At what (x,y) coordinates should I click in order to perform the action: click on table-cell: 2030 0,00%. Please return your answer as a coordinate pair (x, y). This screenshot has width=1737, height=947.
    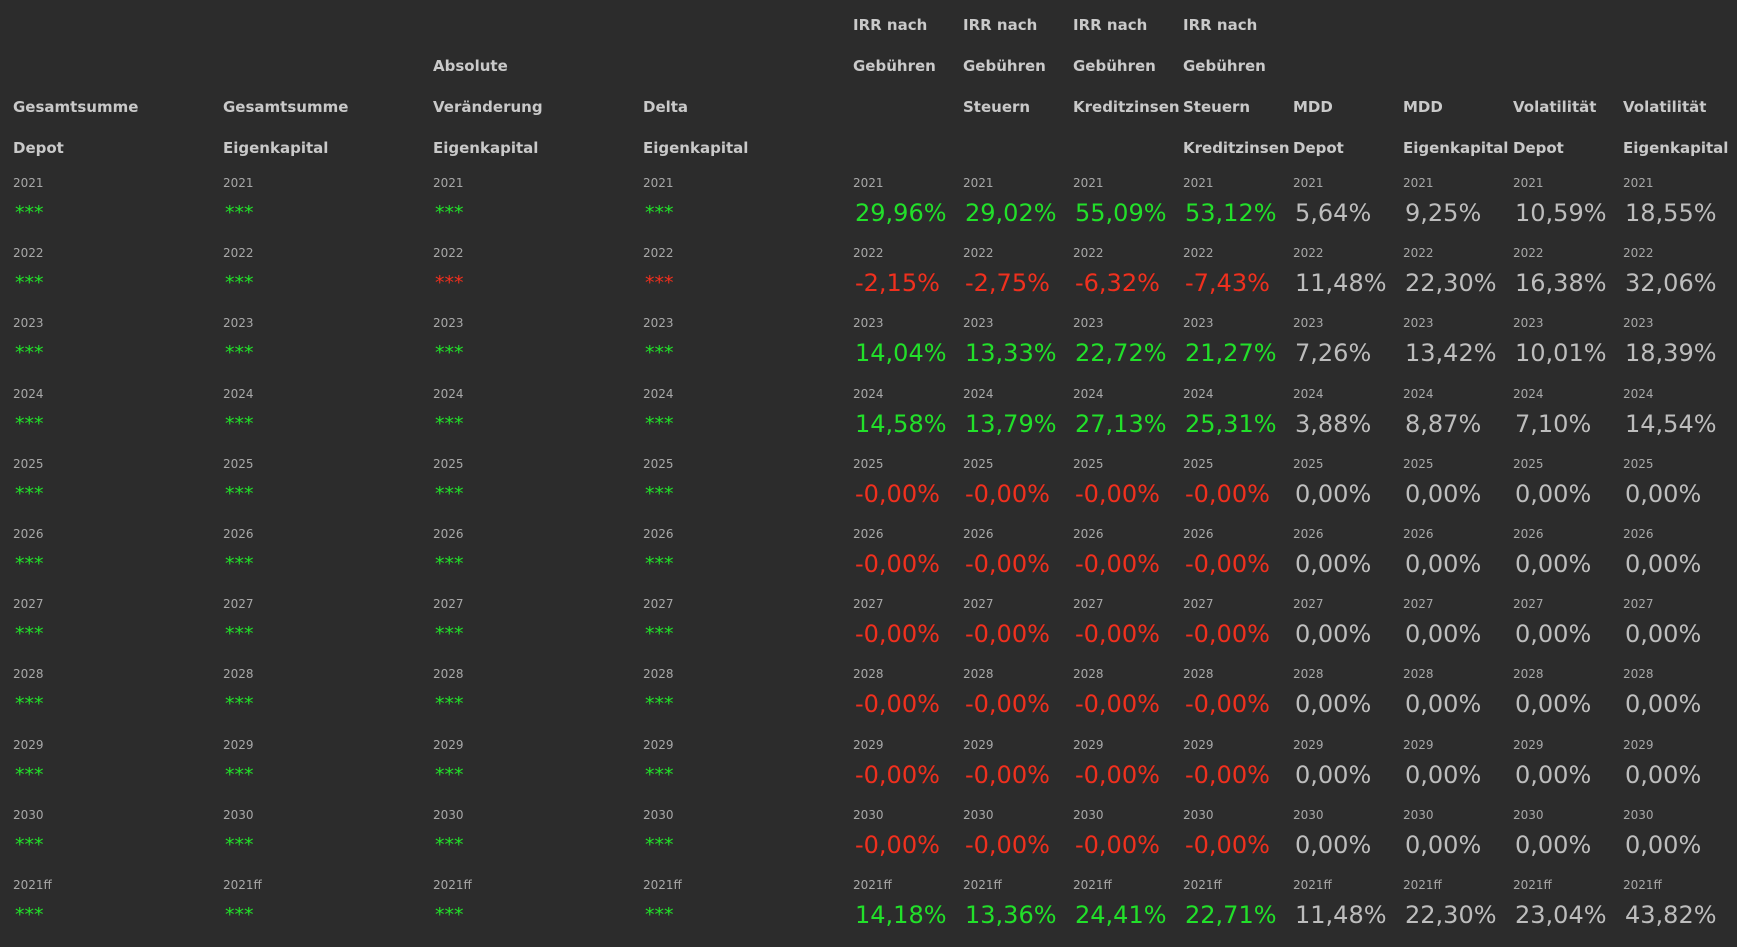
    Looking at the image, I should click on (1567, 839).